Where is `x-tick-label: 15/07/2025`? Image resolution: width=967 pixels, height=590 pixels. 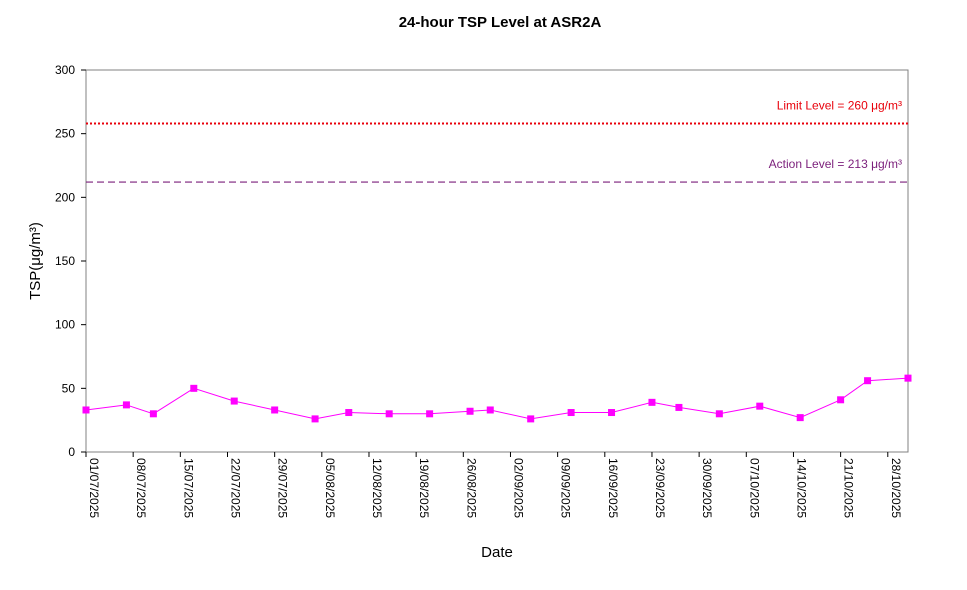
x-tick-label: 15/07/2025 is located at coordinates (188, 488).